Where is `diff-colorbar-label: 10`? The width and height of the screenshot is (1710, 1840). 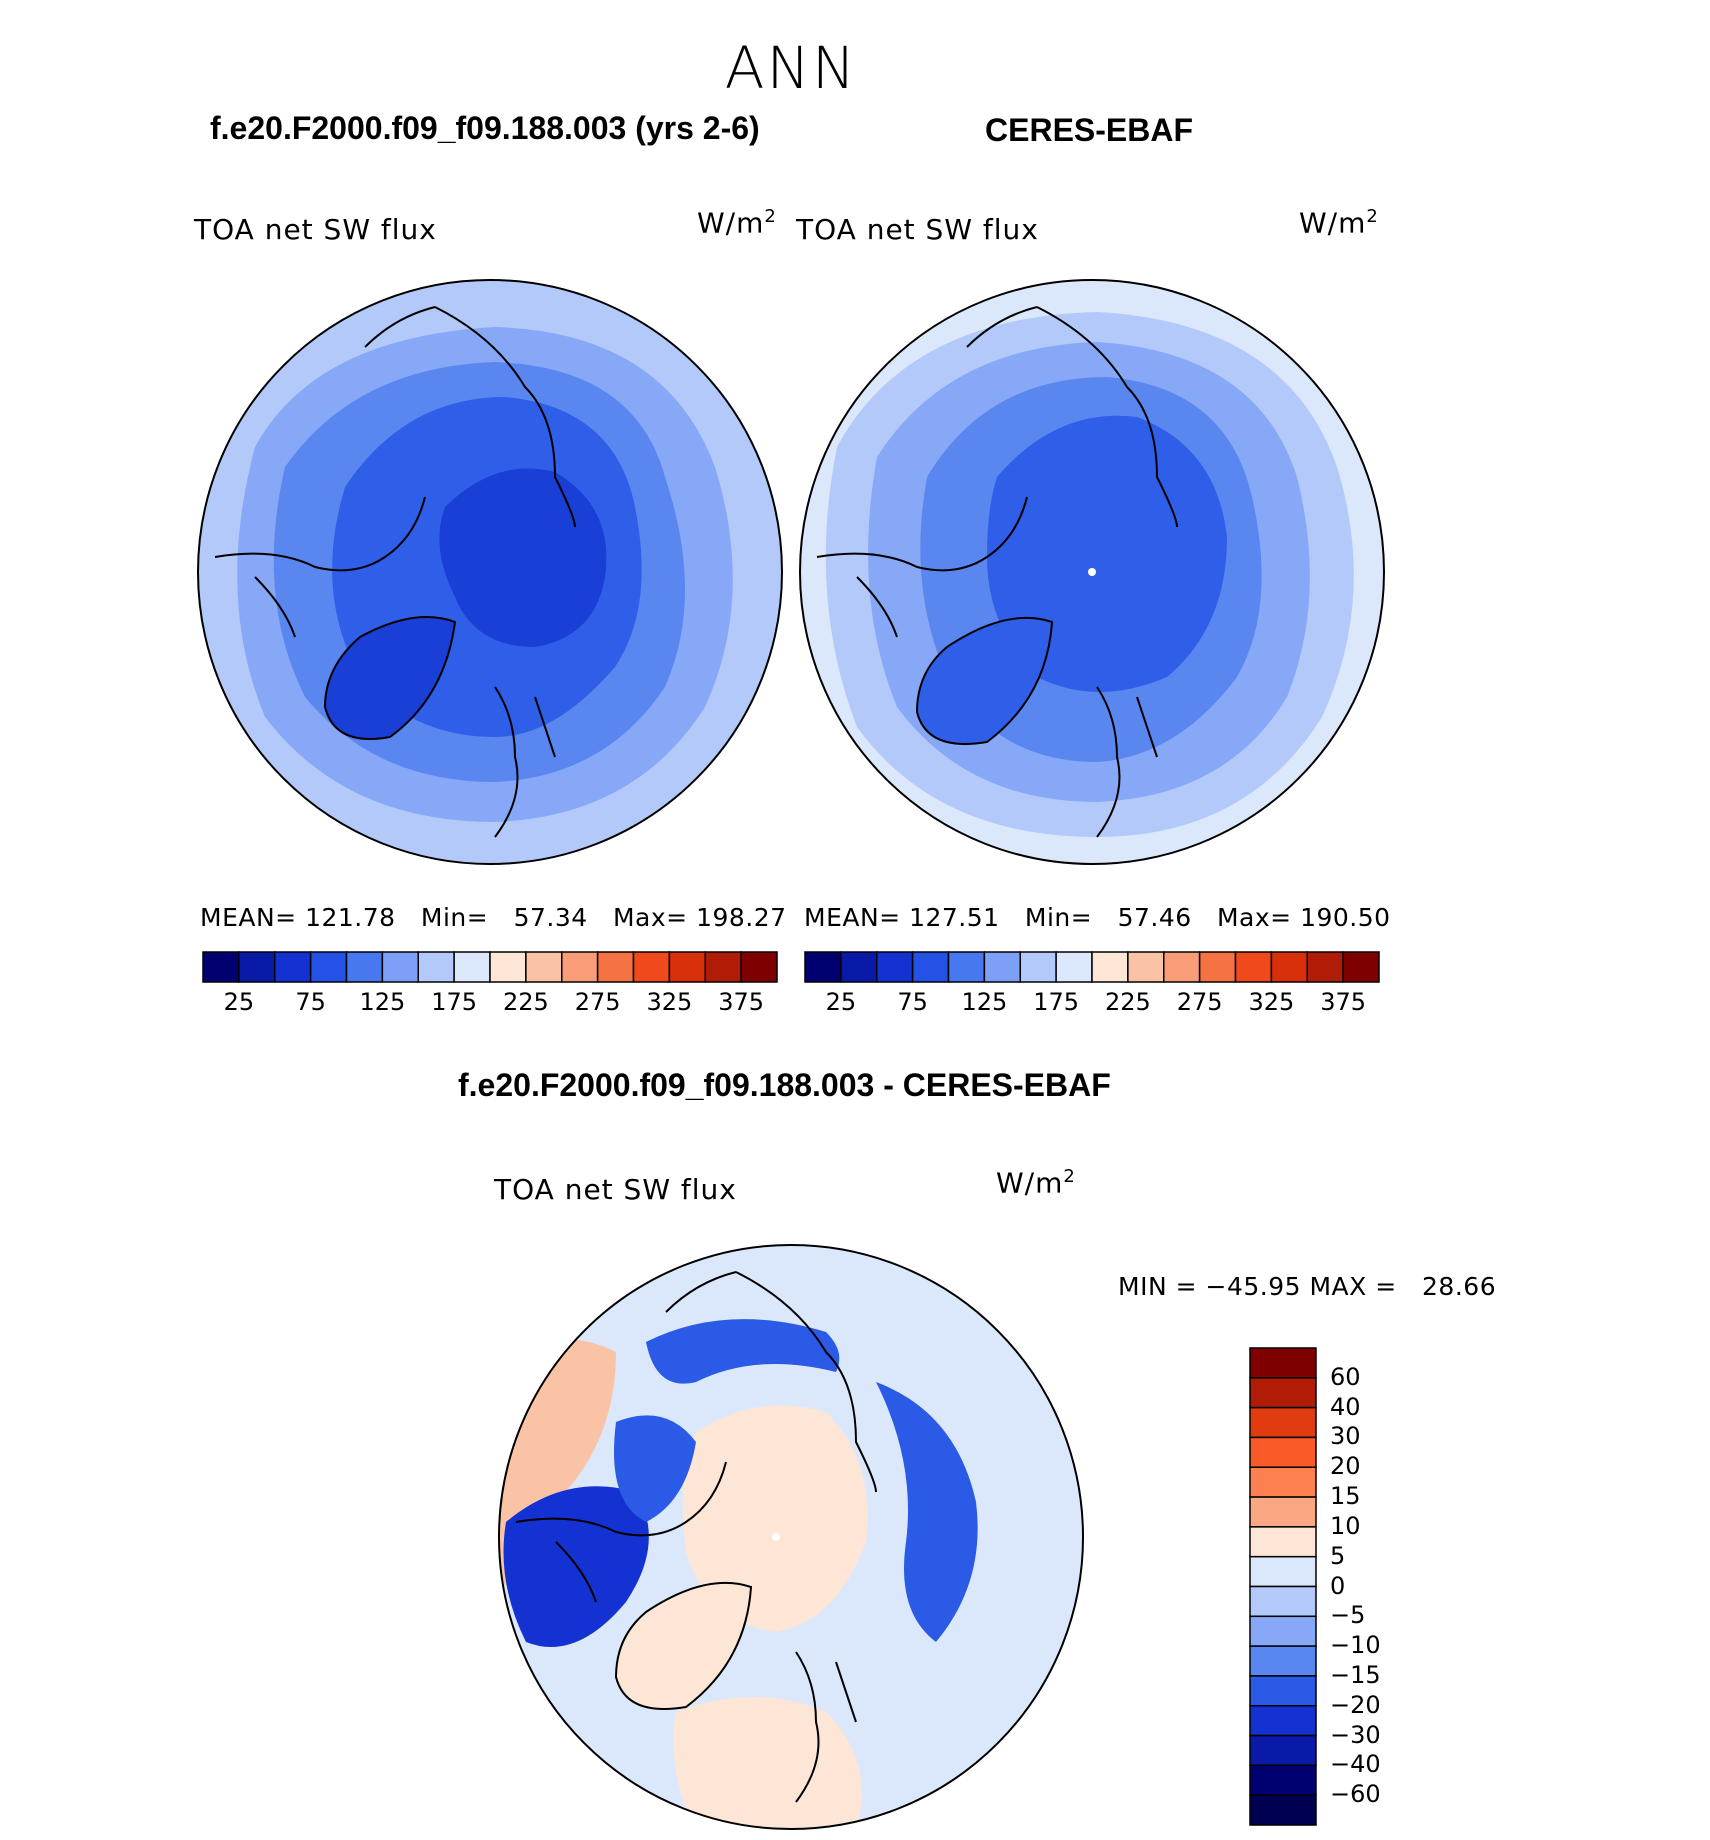
diff-colorbar-label: 10 is located at coordinates (1345, 1525).